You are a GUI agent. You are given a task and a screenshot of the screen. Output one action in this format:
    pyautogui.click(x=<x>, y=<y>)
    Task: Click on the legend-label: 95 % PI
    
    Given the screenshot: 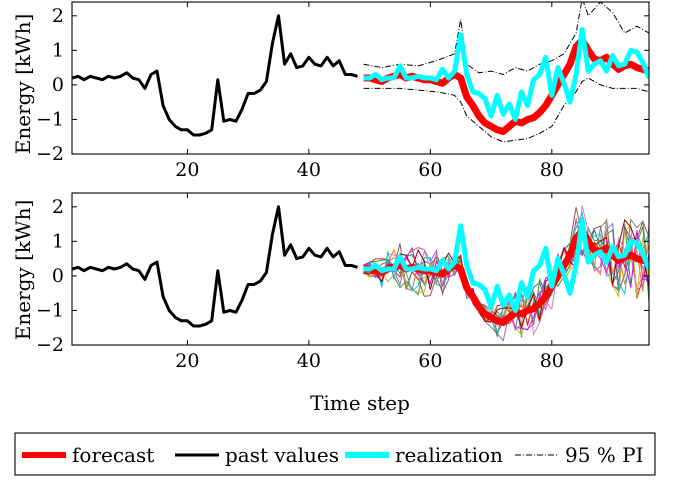 What is the action you would take?
    pyautogui.click(x=604, y=455)
    